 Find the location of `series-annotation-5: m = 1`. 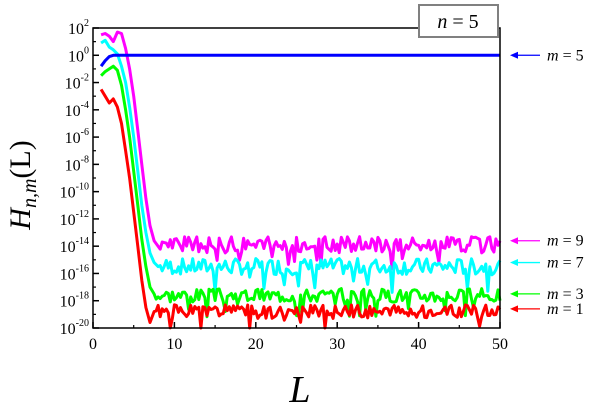

series-annotation-5: m = 1 is located at coordinates (547, 309).